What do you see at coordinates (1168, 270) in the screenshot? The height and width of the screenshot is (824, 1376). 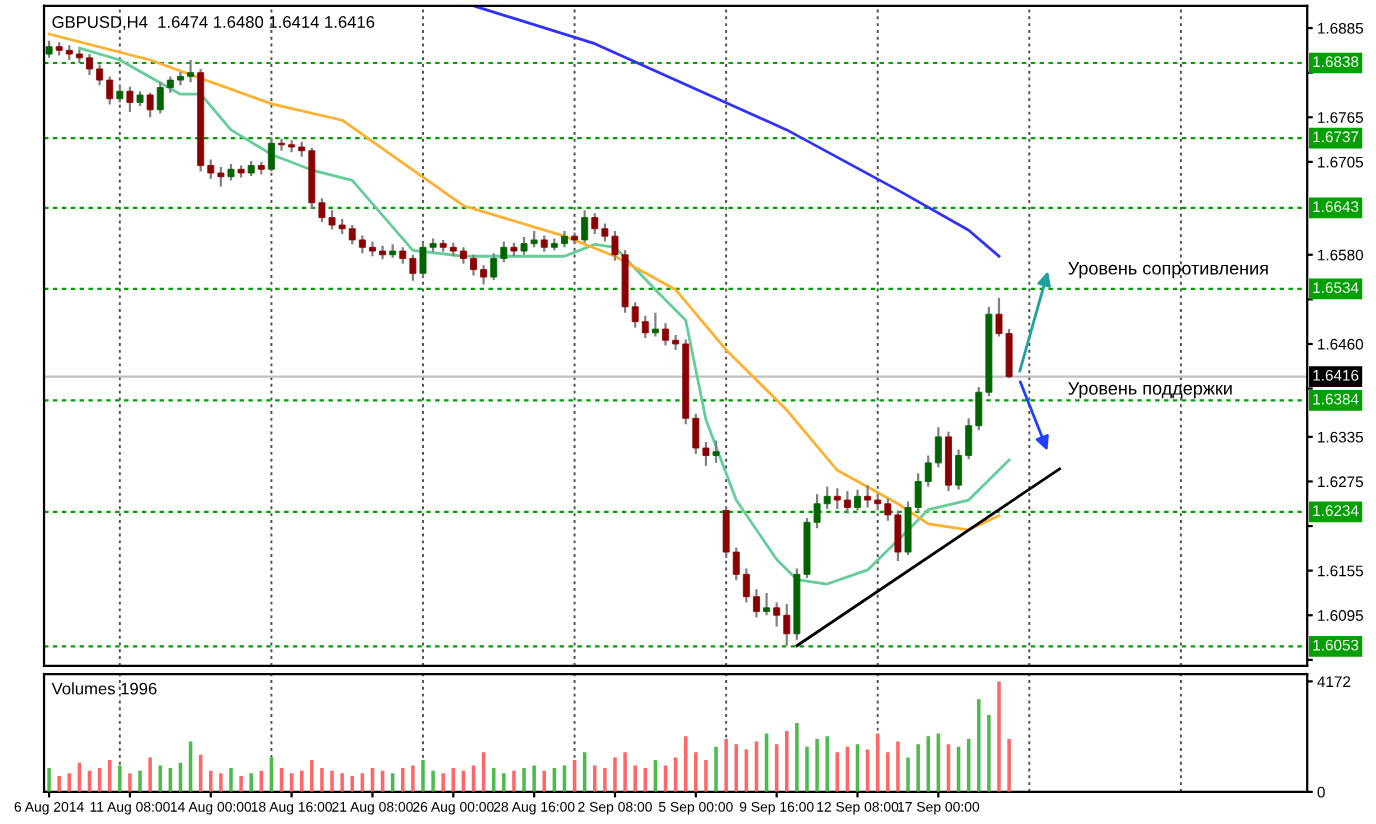 I see `annotation: Уровень сопротивления` at bounding box center [1168, 270].